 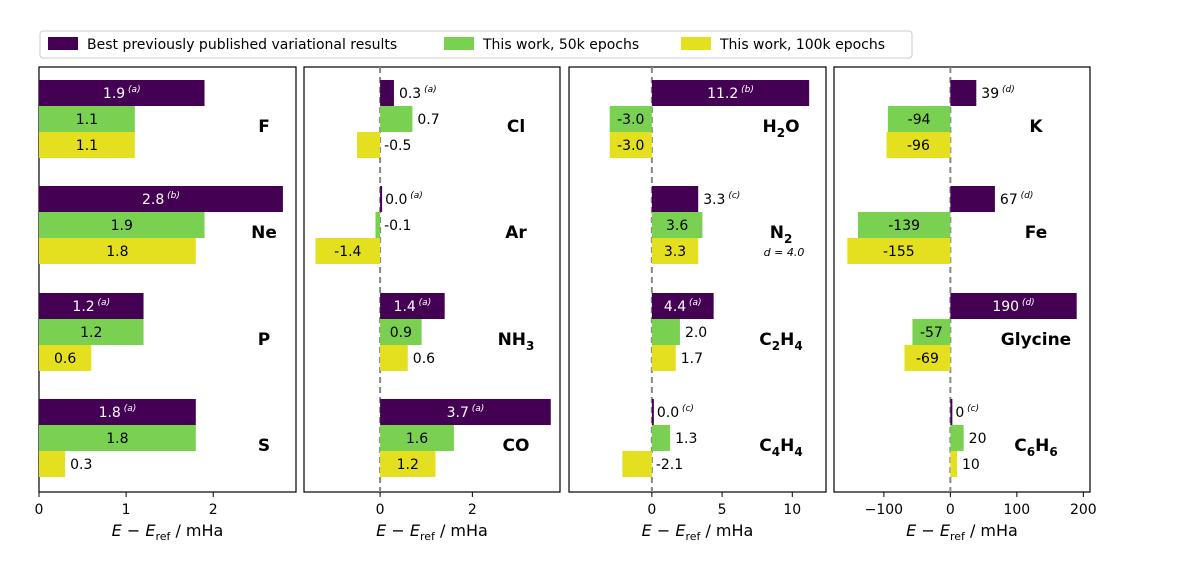 What do you see at coordinates (1013, 306) in the screenshot?
I see `bar-glycine-prev` at bounding box center [1013, 306].